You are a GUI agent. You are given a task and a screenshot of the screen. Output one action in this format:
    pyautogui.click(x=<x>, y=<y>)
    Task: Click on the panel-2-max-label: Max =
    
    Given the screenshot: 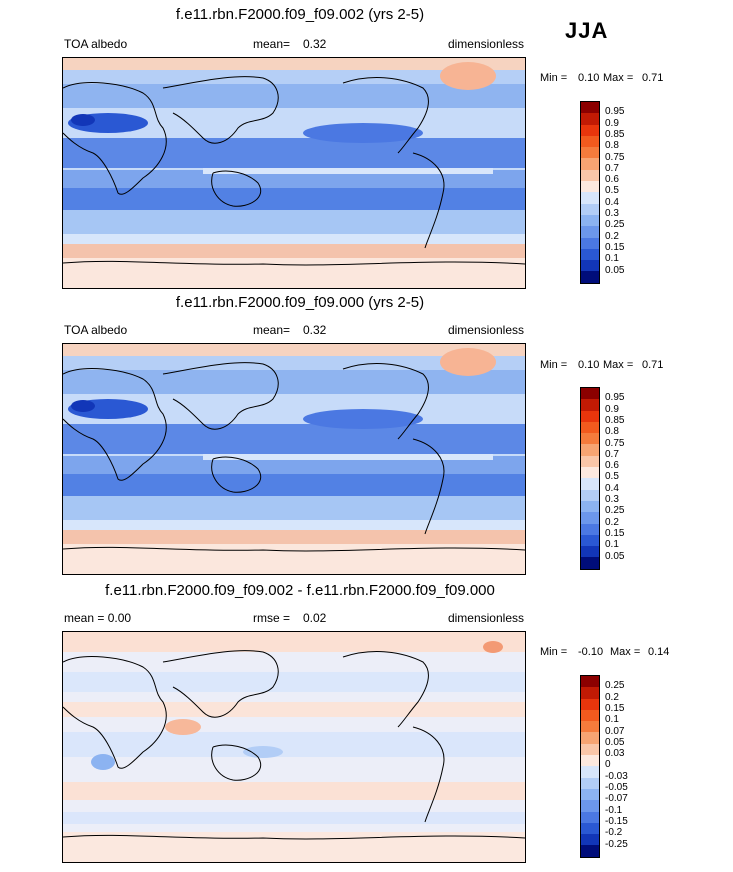 What is the action you would take?
    pyautogui.click(x=618, y=365)
    